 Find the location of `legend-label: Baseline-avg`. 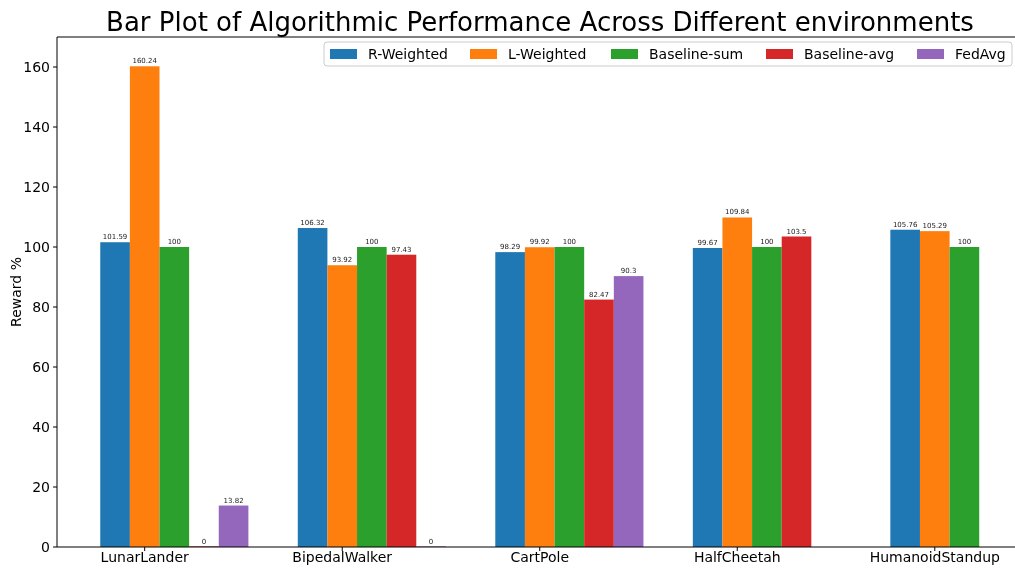

legend-label: Baseline-avg is located at coordinates (849, 53).